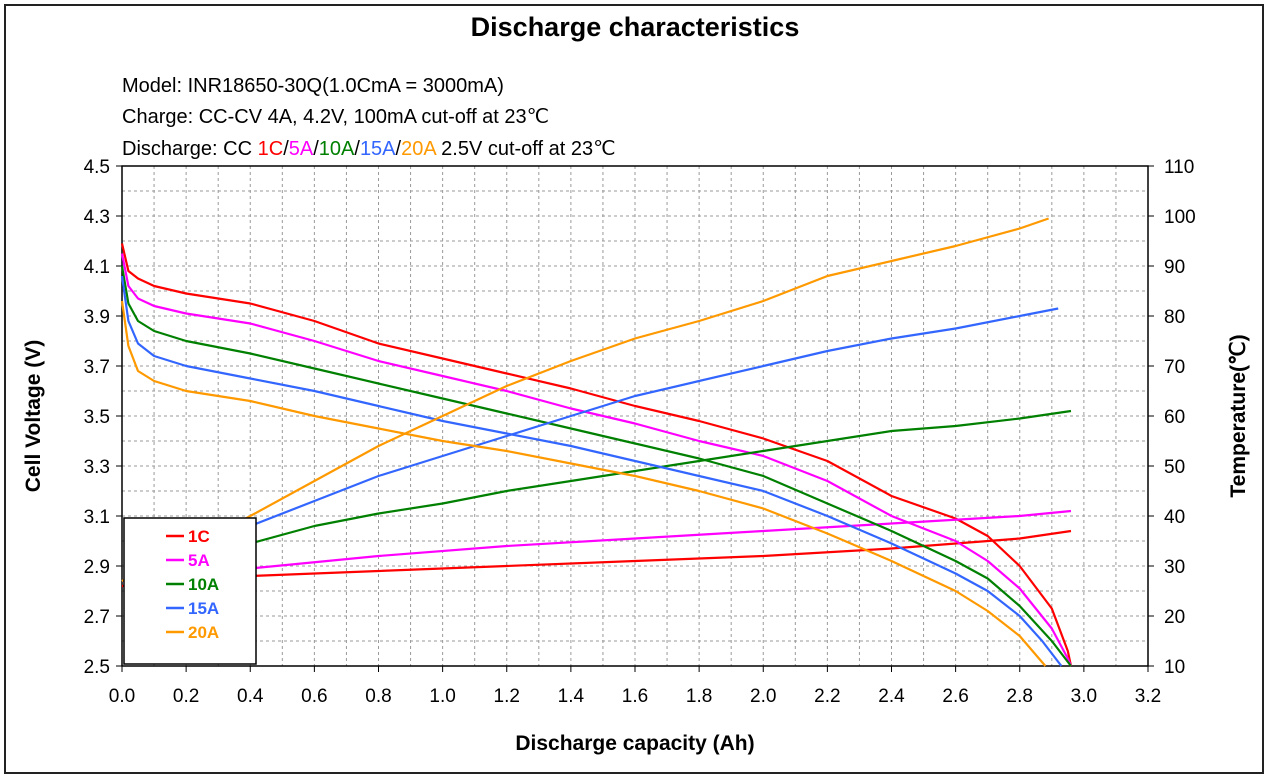 The image size is (1270, 780). What do you see at coordinates (1020, 696) in the screenshot?
I see `x-tick-label: 2.8` at bounding box center [1020, 696].